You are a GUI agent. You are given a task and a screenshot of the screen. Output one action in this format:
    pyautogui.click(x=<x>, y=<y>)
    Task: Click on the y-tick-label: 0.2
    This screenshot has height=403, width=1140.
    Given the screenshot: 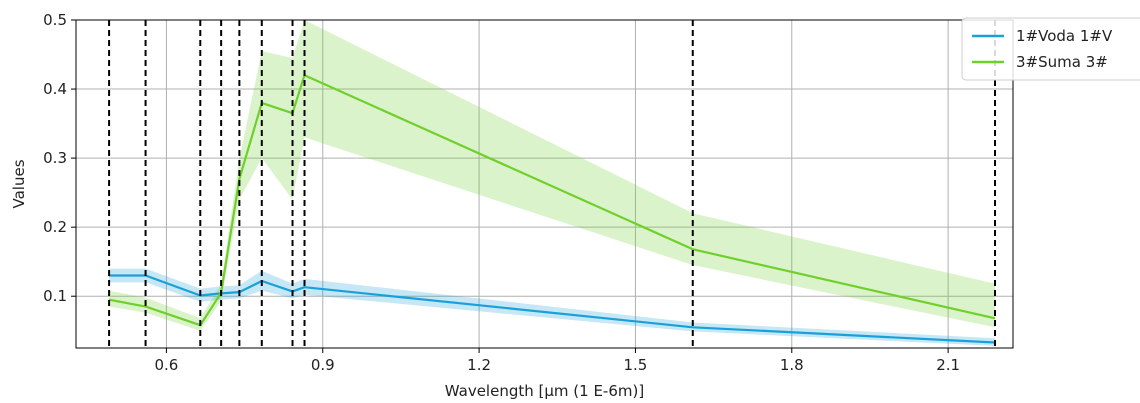 What is the action you would take?
    pyautogui.click(x=55, y=227)
    